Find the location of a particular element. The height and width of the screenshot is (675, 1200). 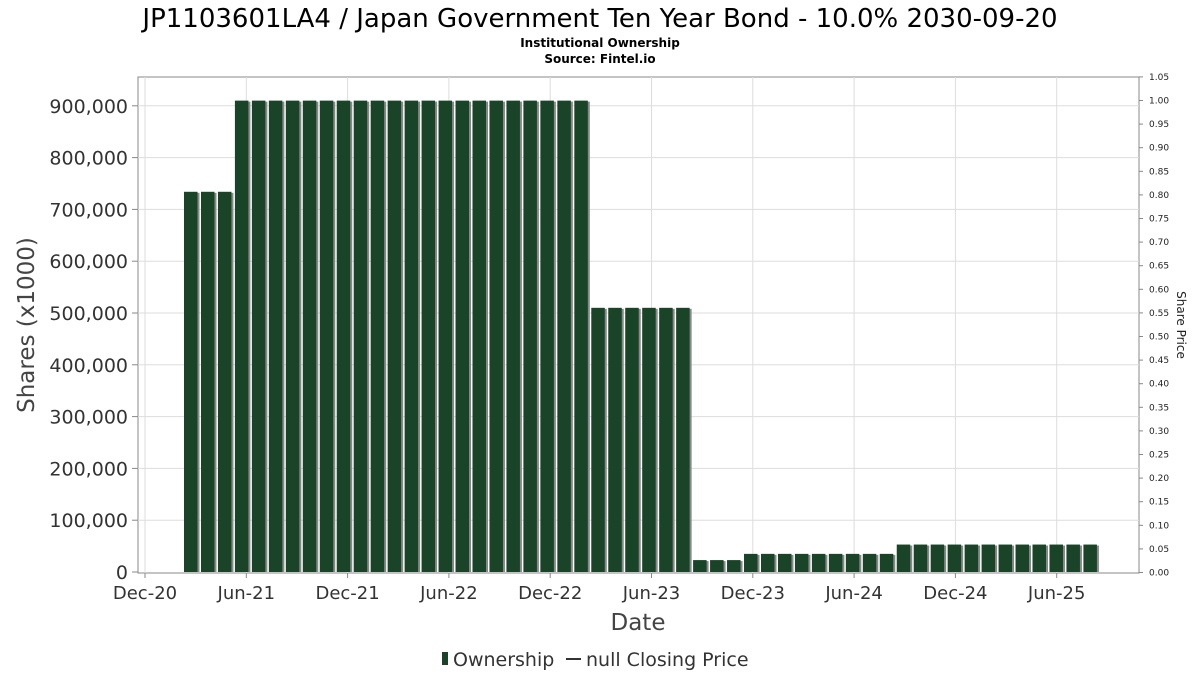

x-tick-label: Jun-22 is located at coordinates (448, 593).